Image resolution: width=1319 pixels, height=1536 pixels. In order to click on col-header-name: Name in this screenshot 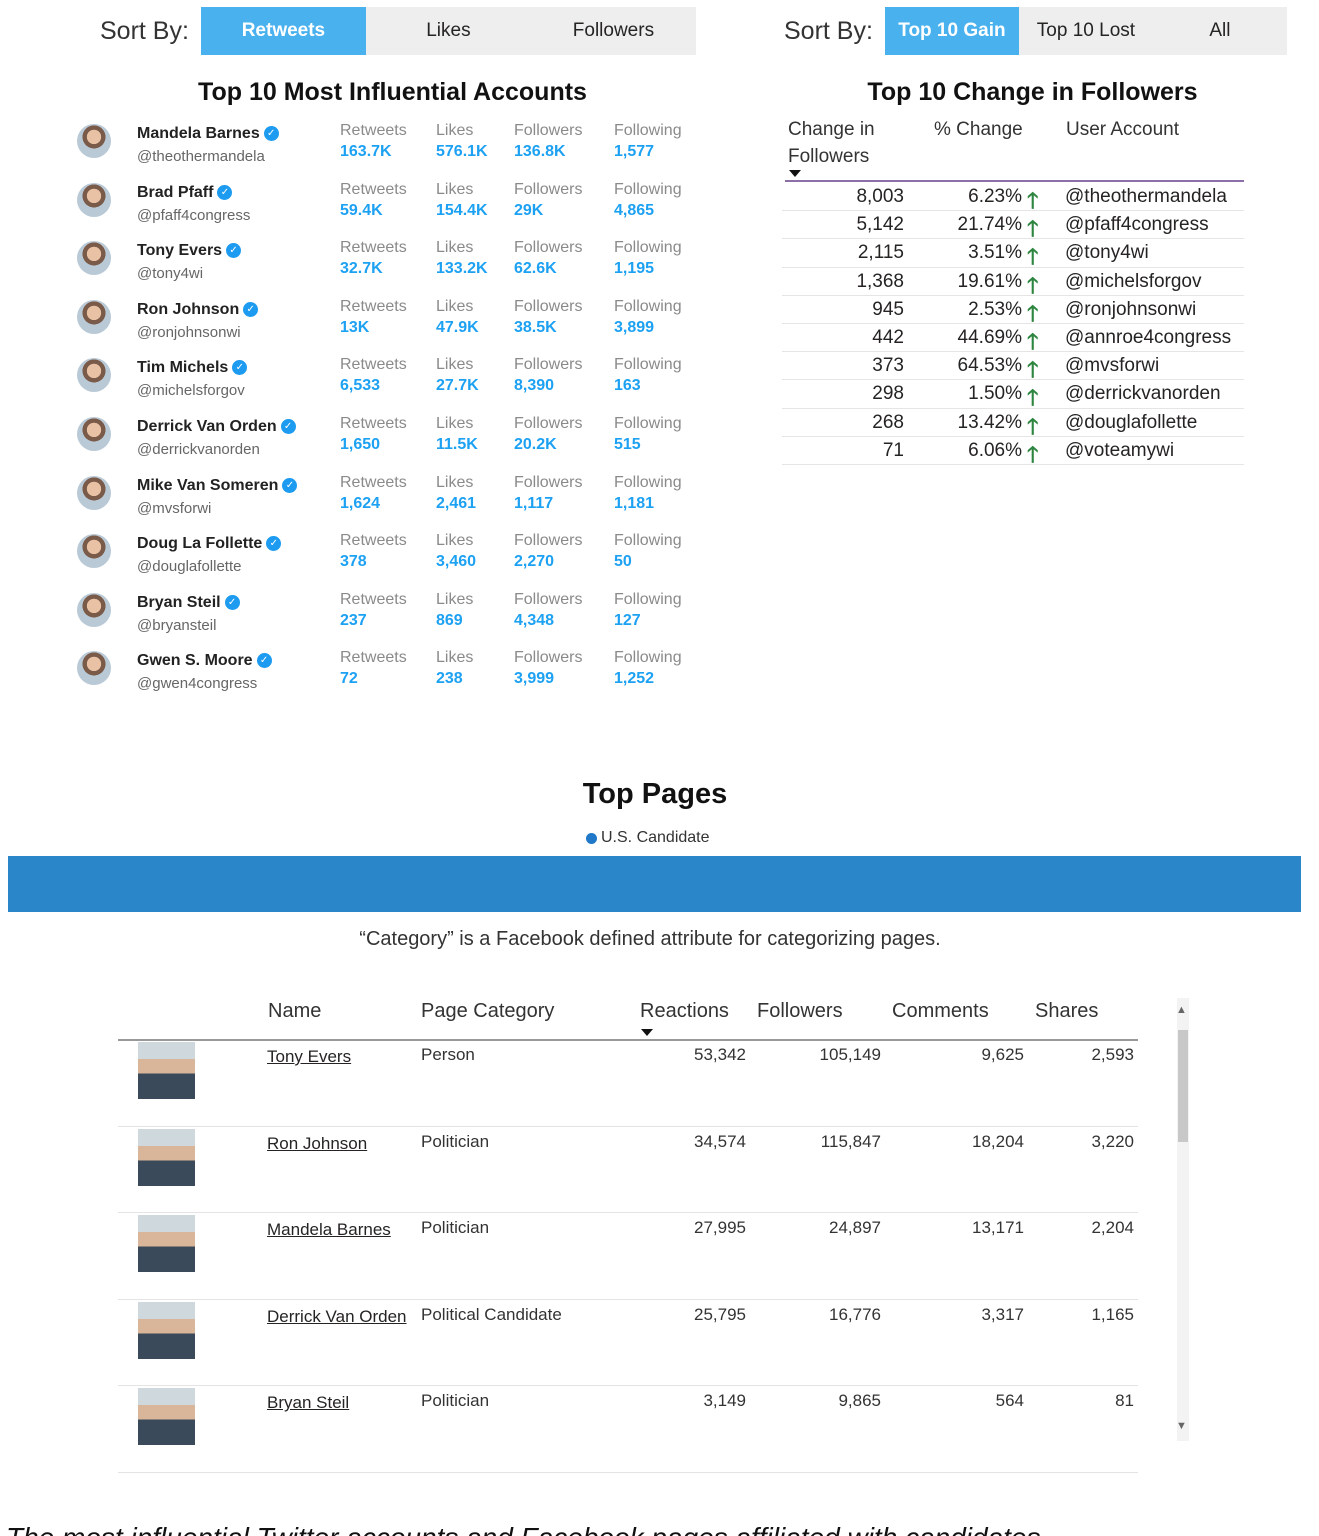, I will do `click(295, 1011)`.